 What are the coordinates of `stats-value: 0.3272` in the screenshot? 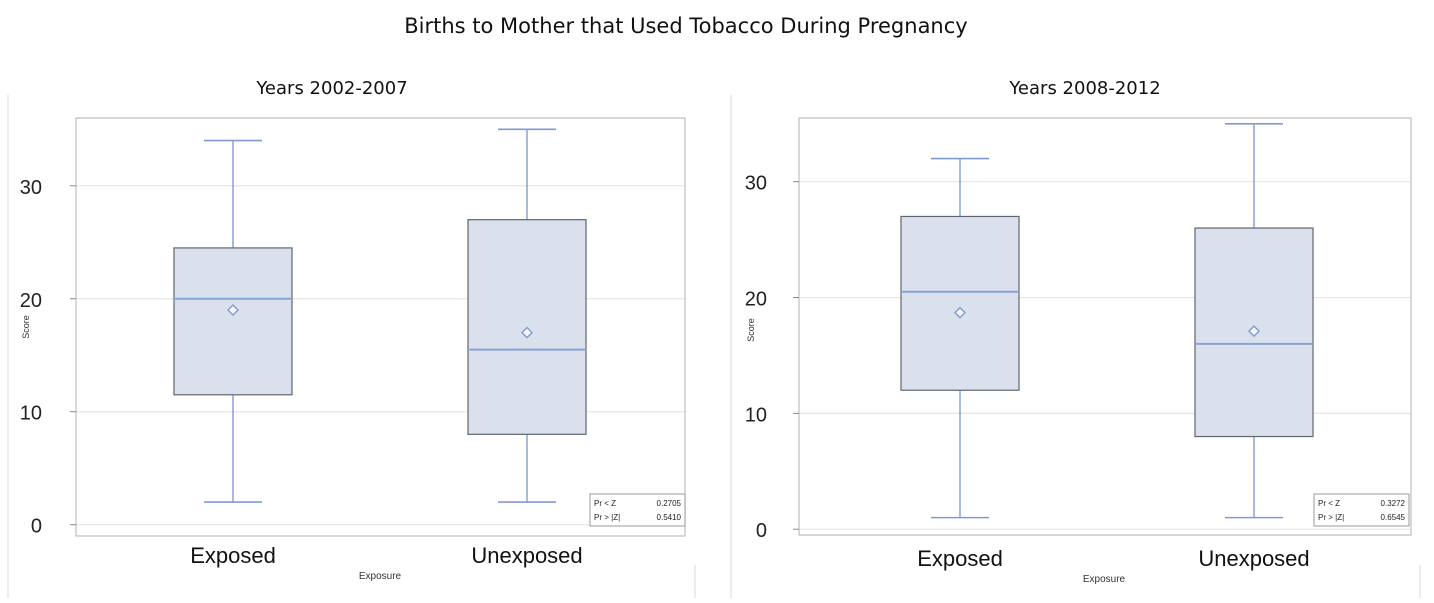 It's located at (1393, 503).